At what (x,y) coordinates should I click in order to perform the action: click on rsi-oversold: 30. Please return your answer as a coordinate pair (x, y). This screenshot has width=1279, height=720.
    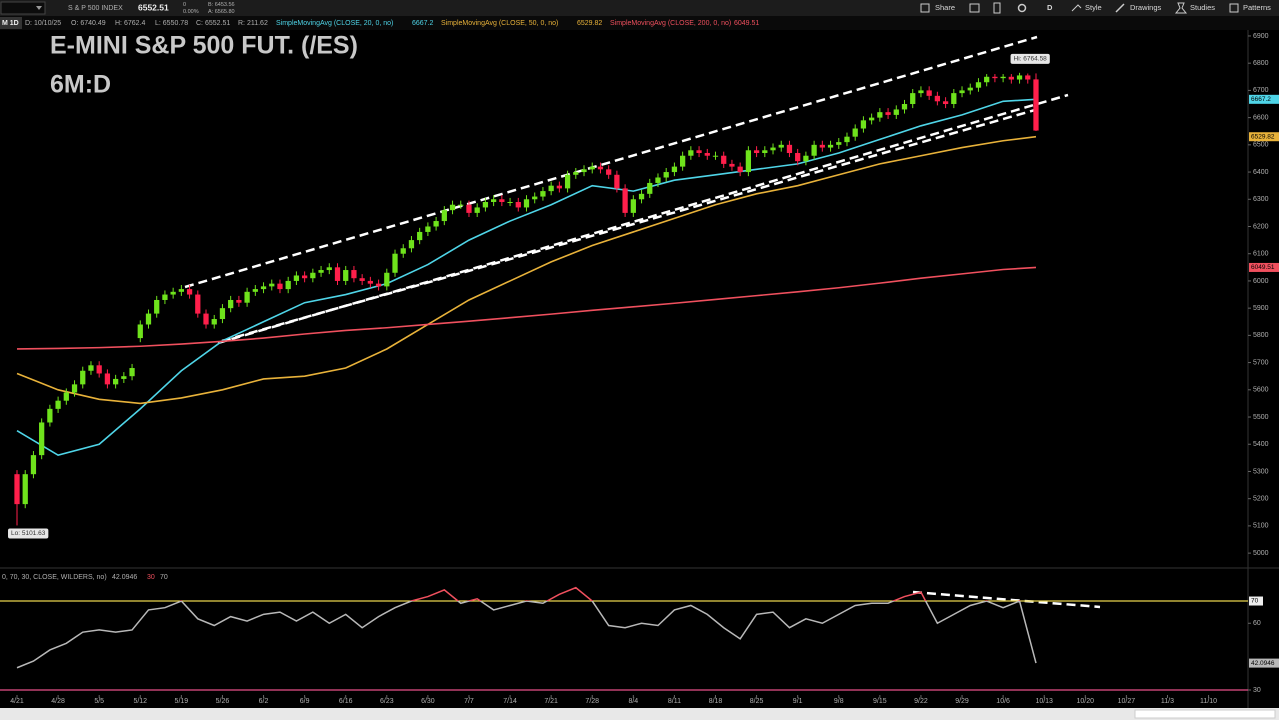
    Looking at the image, I should click on (151, 577).